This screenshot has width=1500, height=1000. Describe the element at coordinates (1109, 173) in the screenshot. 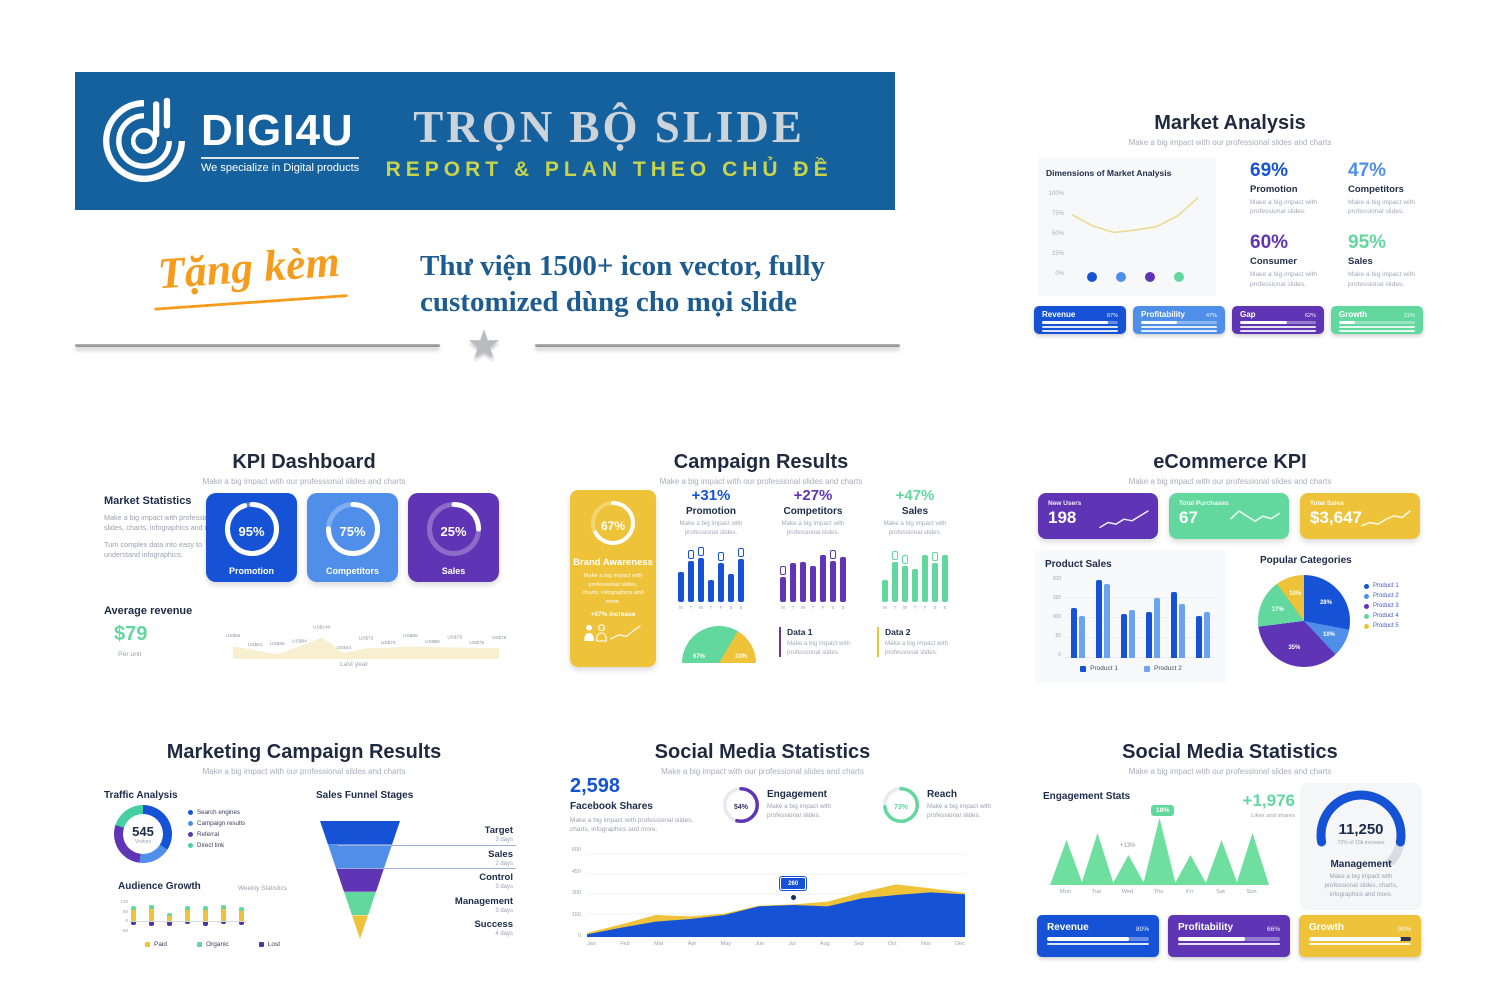

I see `dimensions-chart-title: Dimensions of Market Analysis` at that location.